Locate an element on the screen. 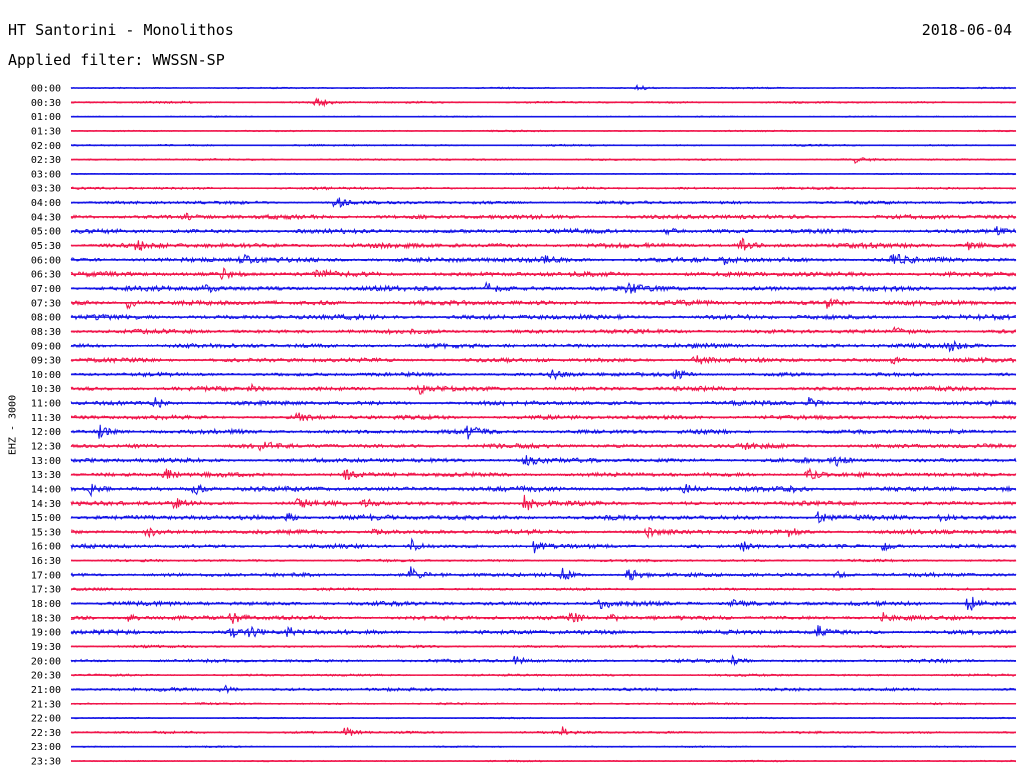 The height and width of the screenshot is (780, 1024). time-tick-label: 05:30 is located at coordinates (46, 246).